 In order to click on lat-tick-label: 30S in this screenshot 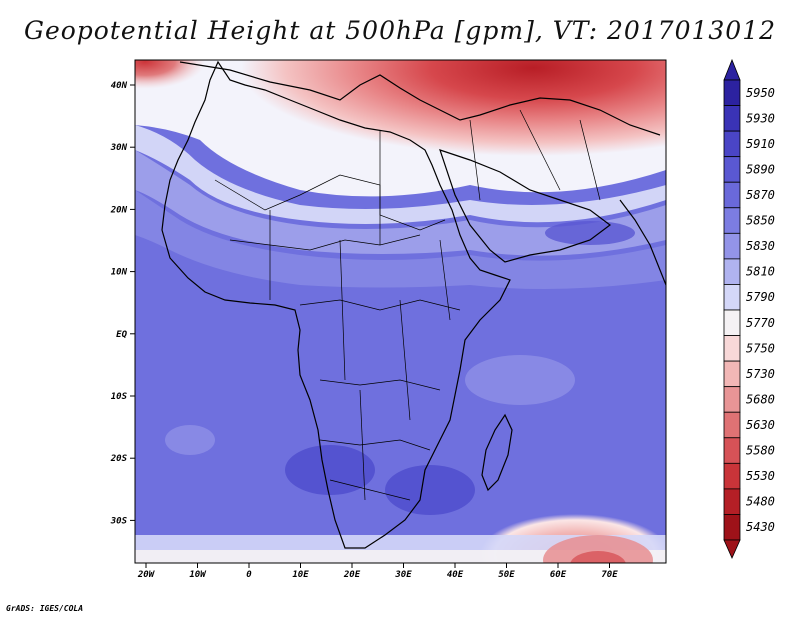, I will do `click(119, 521)`.